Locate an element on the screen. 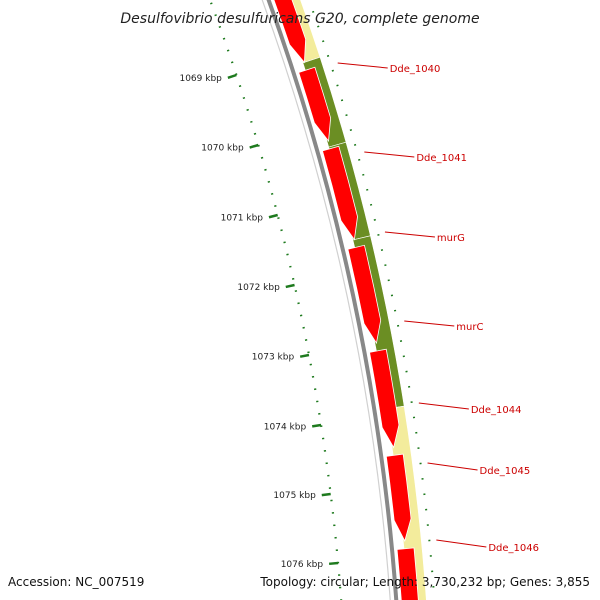 This screenshot has width=600, height=600. gene-label: Dde_1045 is located at coordinates (505, 471).